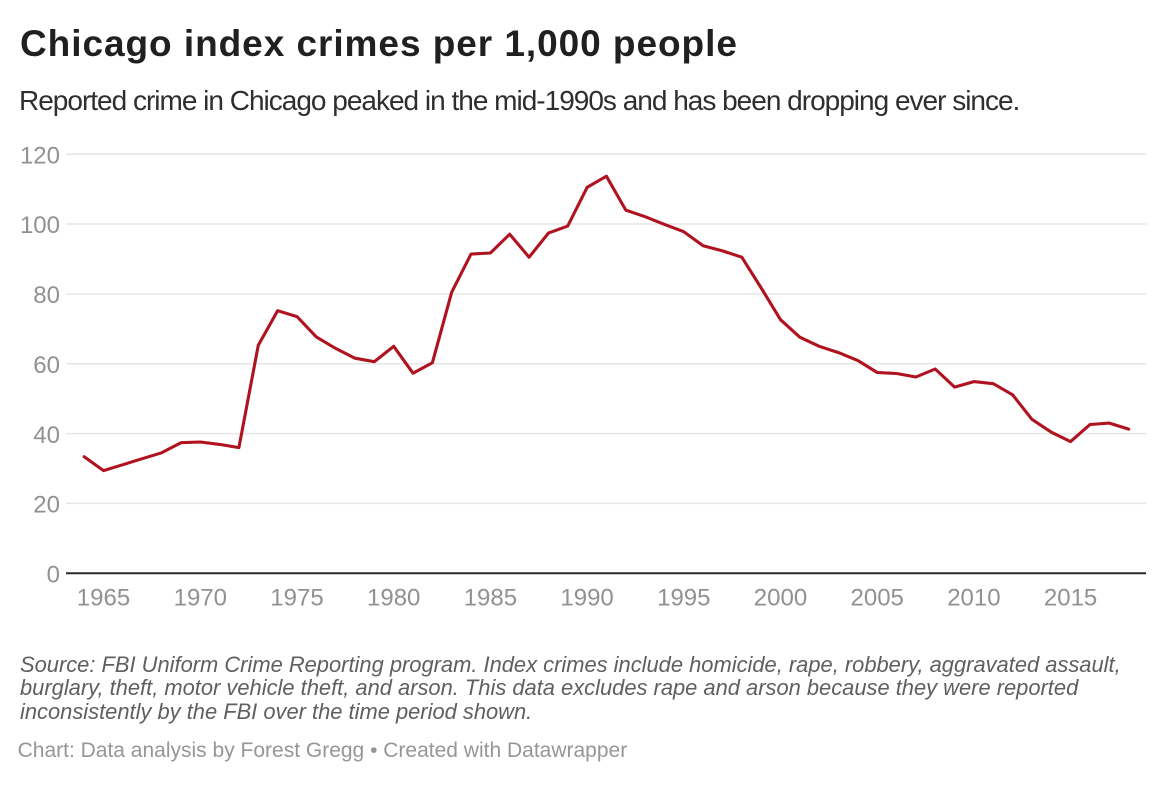 Image resolution: width=1170 pixels, height=793 pixels. Describe the element at coordinates (46, 295) in the screenshot. I see `svg-text: 80` at that location.